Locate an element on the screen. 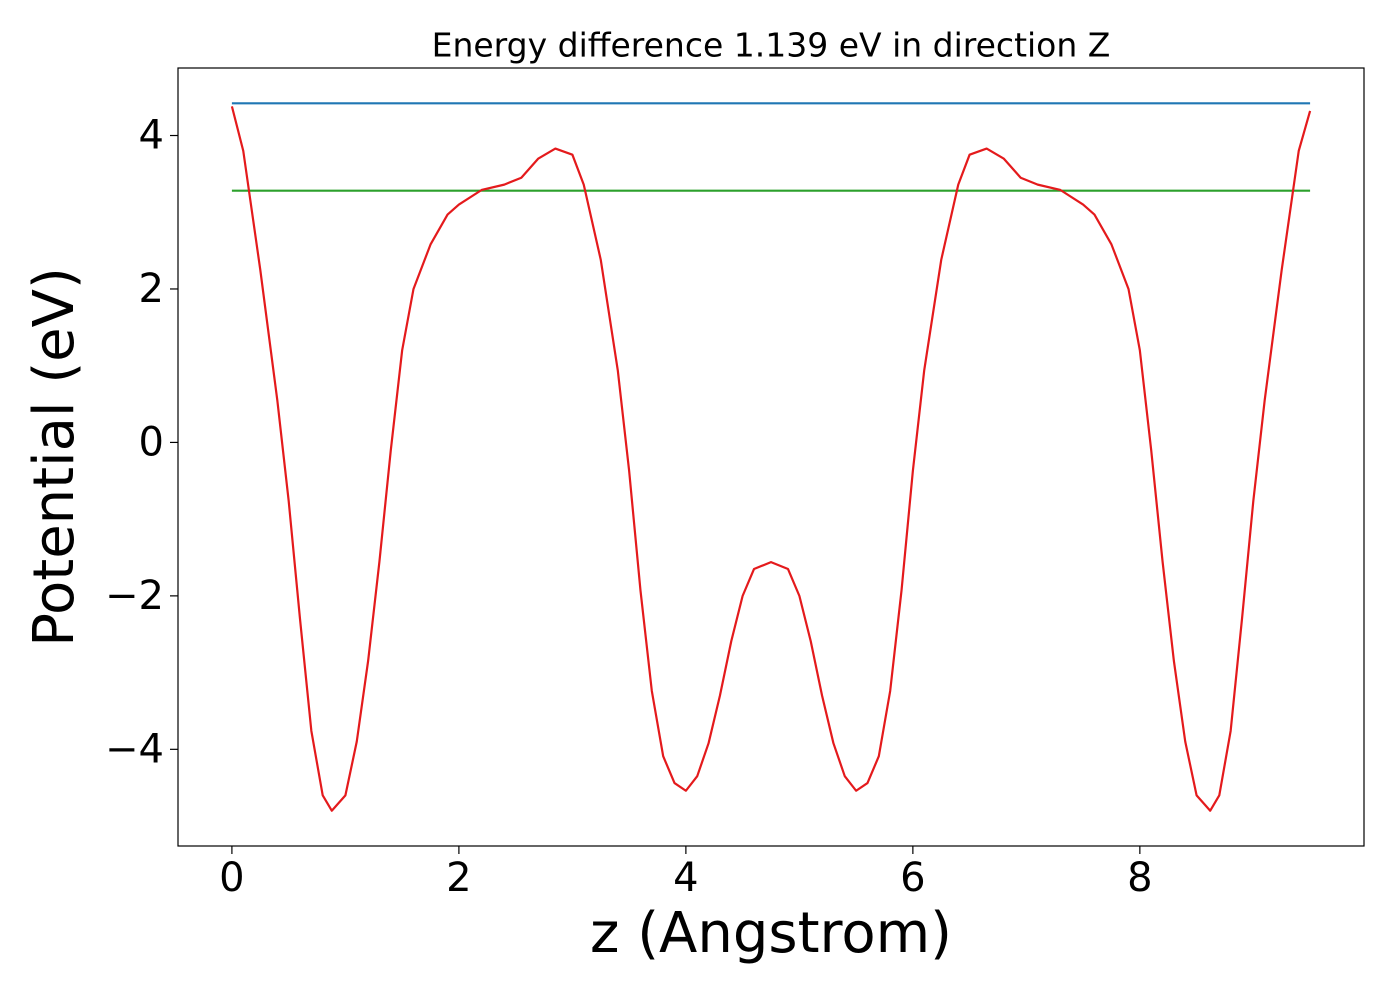 This screenshot has width=1400, height=1000. y-tick-label: 4 is located at coordinates (151, 136).